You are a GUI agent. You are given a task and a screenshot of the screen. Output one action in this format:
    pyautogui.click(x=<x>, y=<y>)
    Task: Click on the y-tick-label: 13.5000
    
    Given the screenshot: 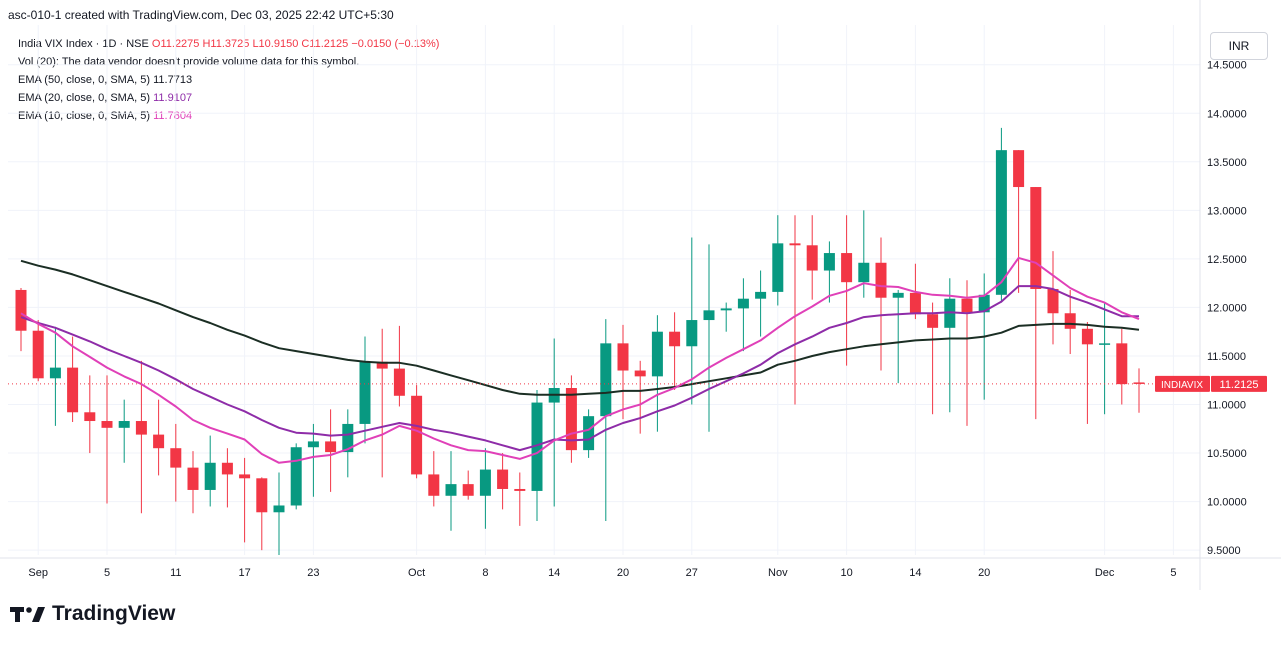 What is the action you would take?
    pyautogui.click(x=1227, y=163)
    